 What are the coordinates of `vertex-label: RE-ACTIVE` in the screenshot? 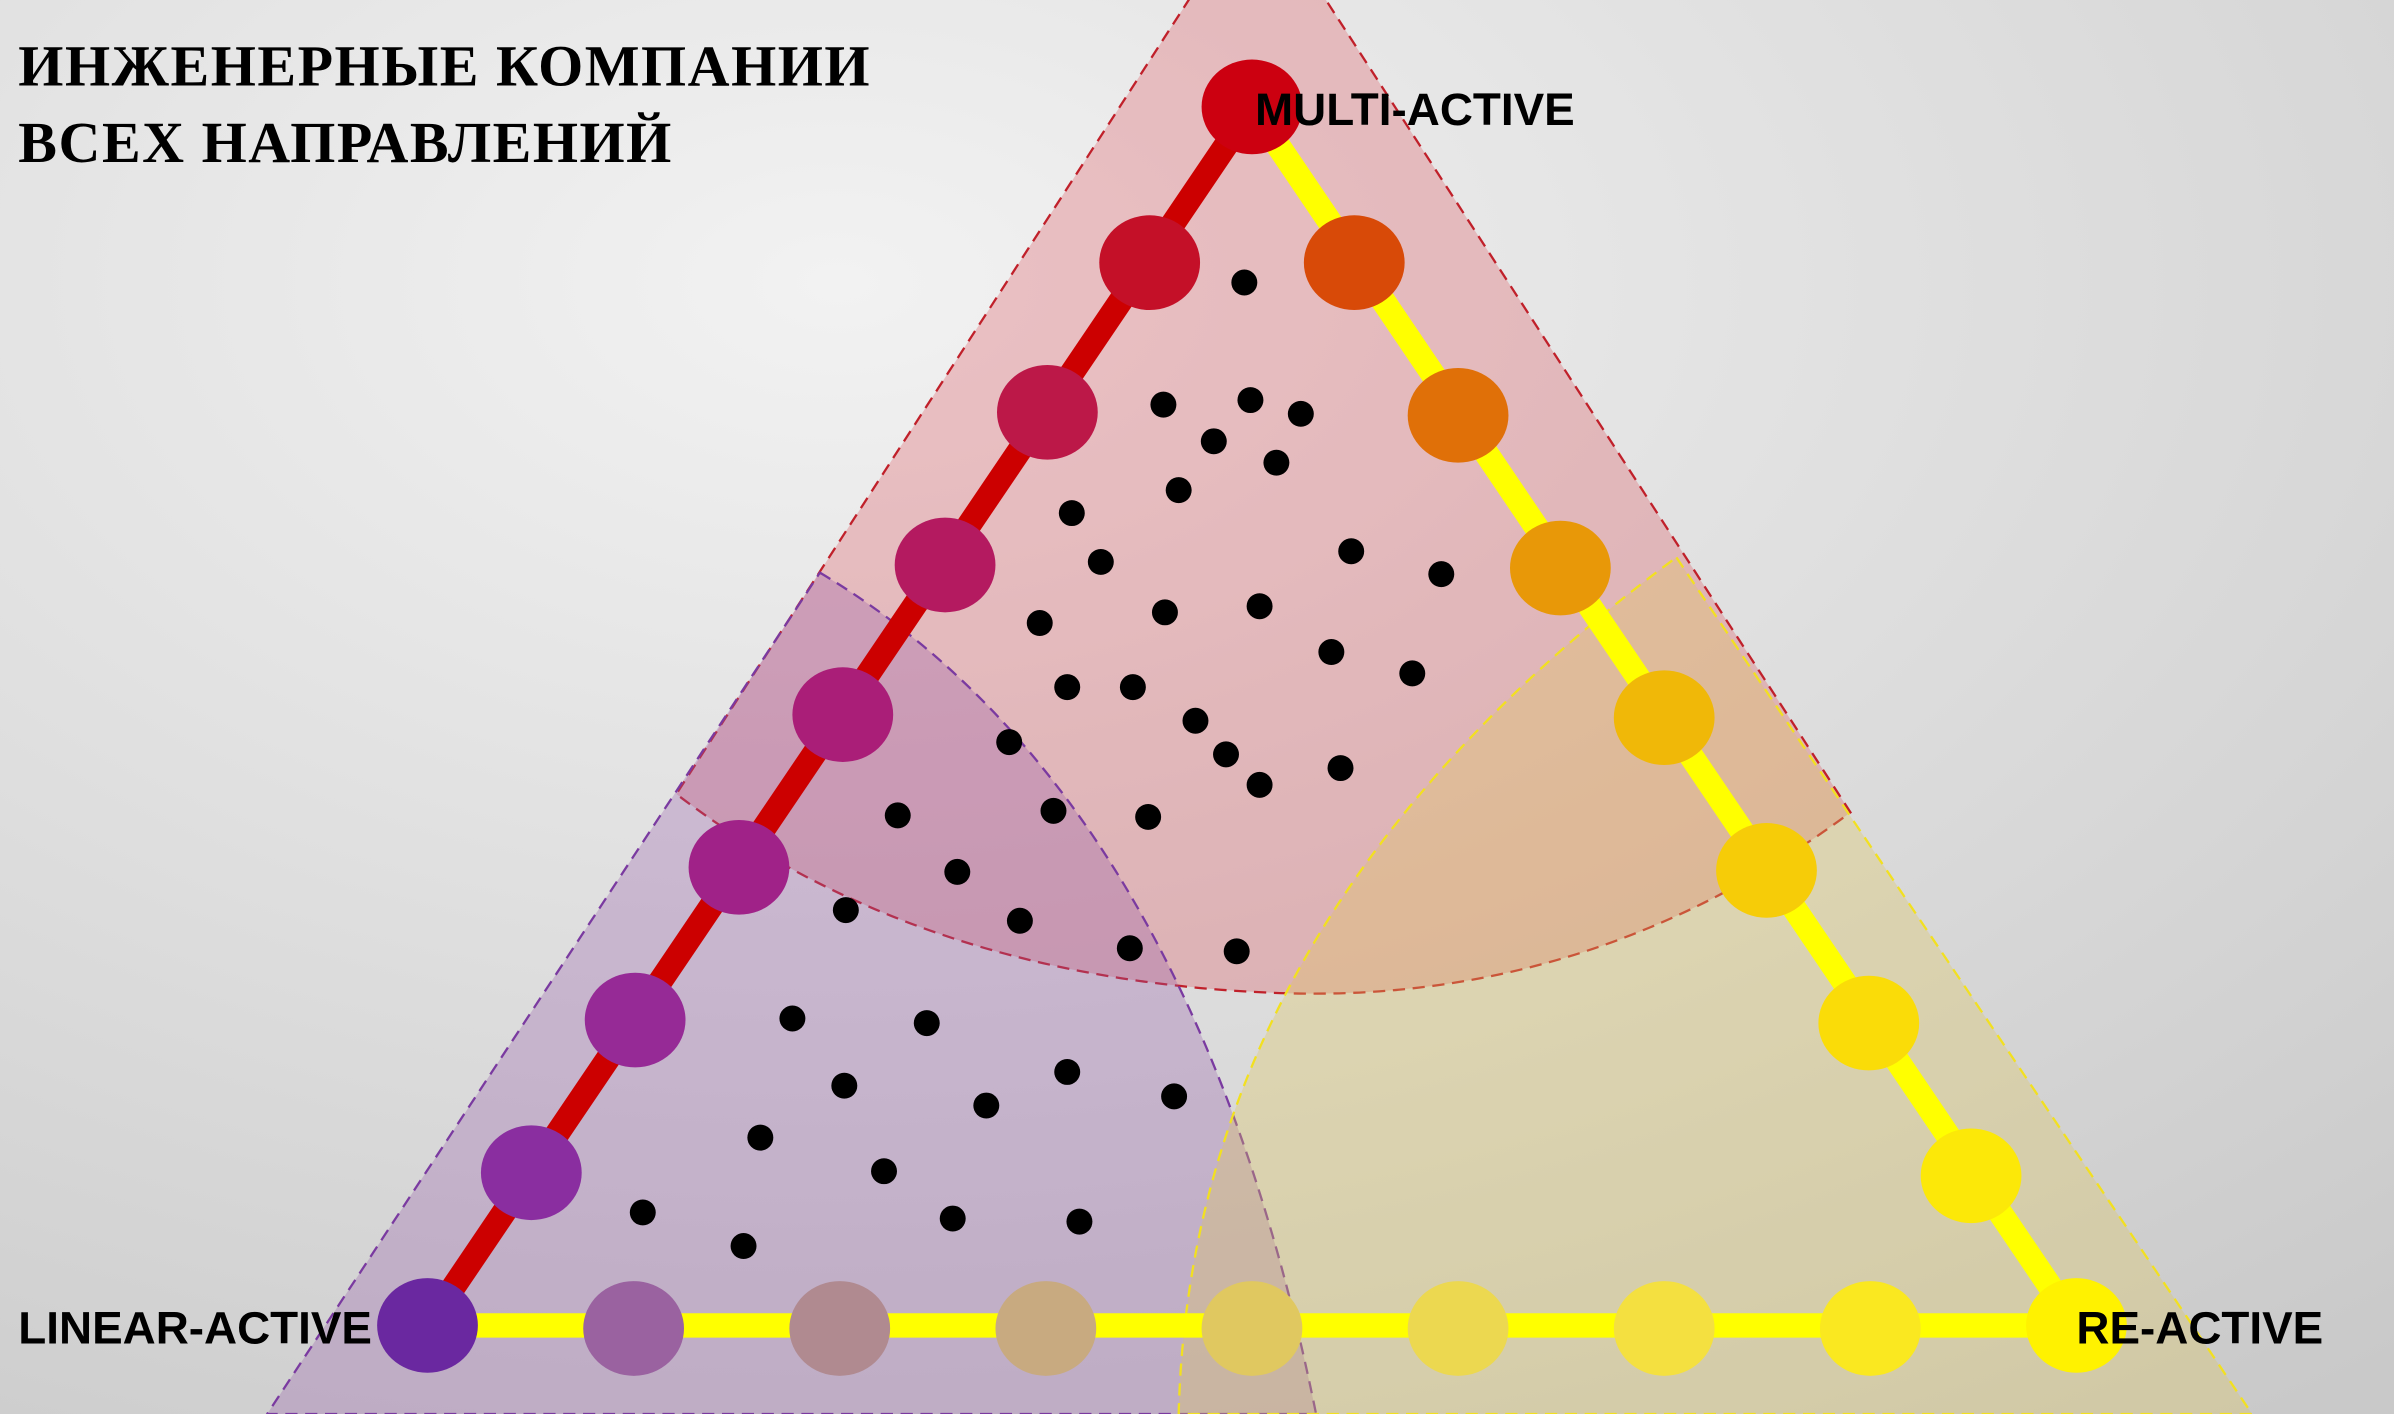 It's located at (2199, 1328).